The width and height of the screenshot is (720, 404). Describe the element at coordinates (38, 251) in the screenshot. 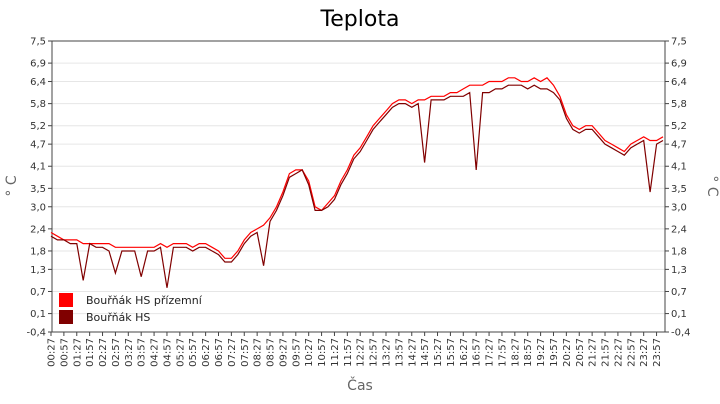

I see `y-tick-label: 1,8` at that location.